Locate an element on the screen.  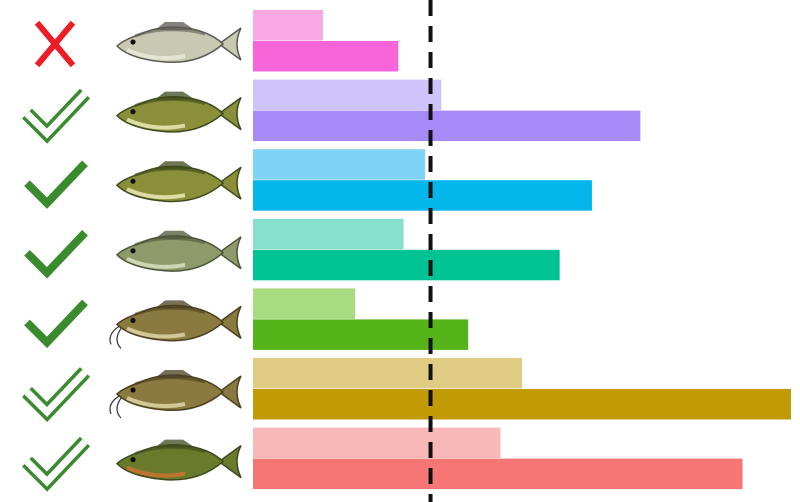
flathead-catfish-fish-icon is located at coordinates (175, 324).